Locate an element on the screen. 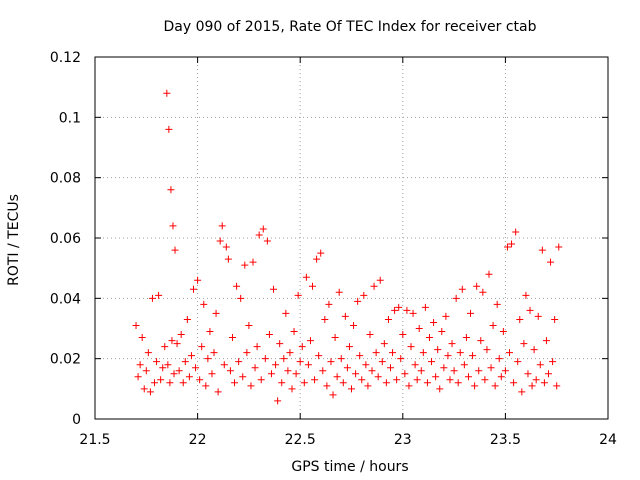 The image size is (640, 480). x-tick-label: 23.5 is located at coordinates (505, 440).